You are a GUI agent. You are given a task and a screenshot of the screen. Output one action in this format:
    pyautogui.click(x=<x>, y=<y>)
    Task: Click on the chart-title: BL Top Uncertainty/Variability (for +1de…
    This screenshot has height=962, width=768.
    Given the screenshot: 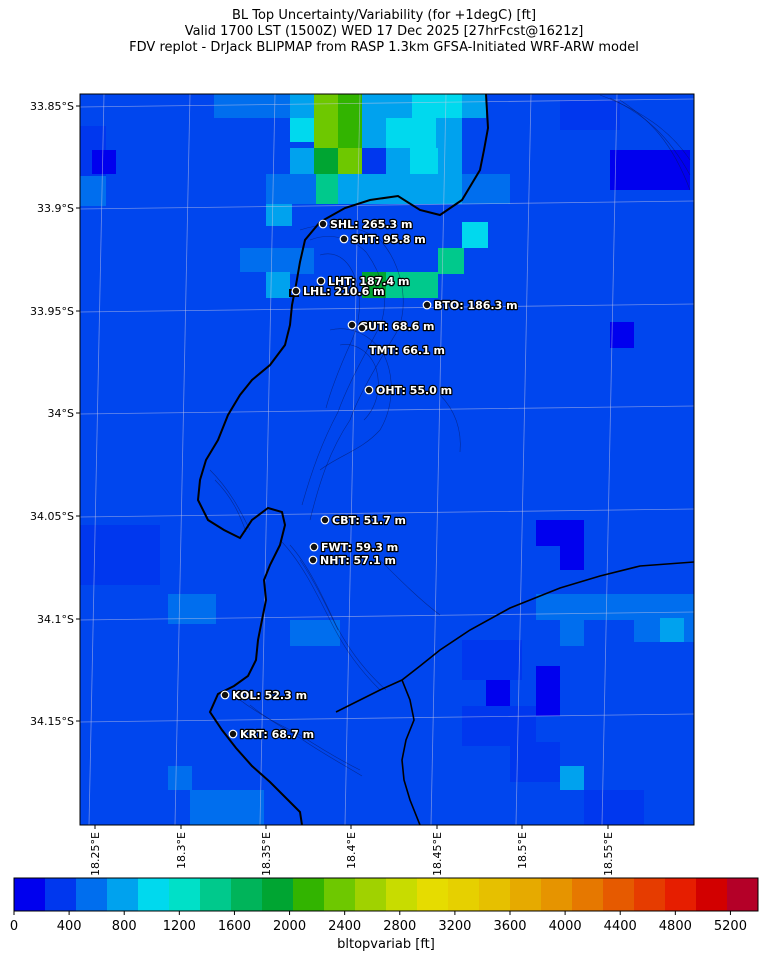 What is the action you would take?
    pyautogui.click(x=384, y=32)
    